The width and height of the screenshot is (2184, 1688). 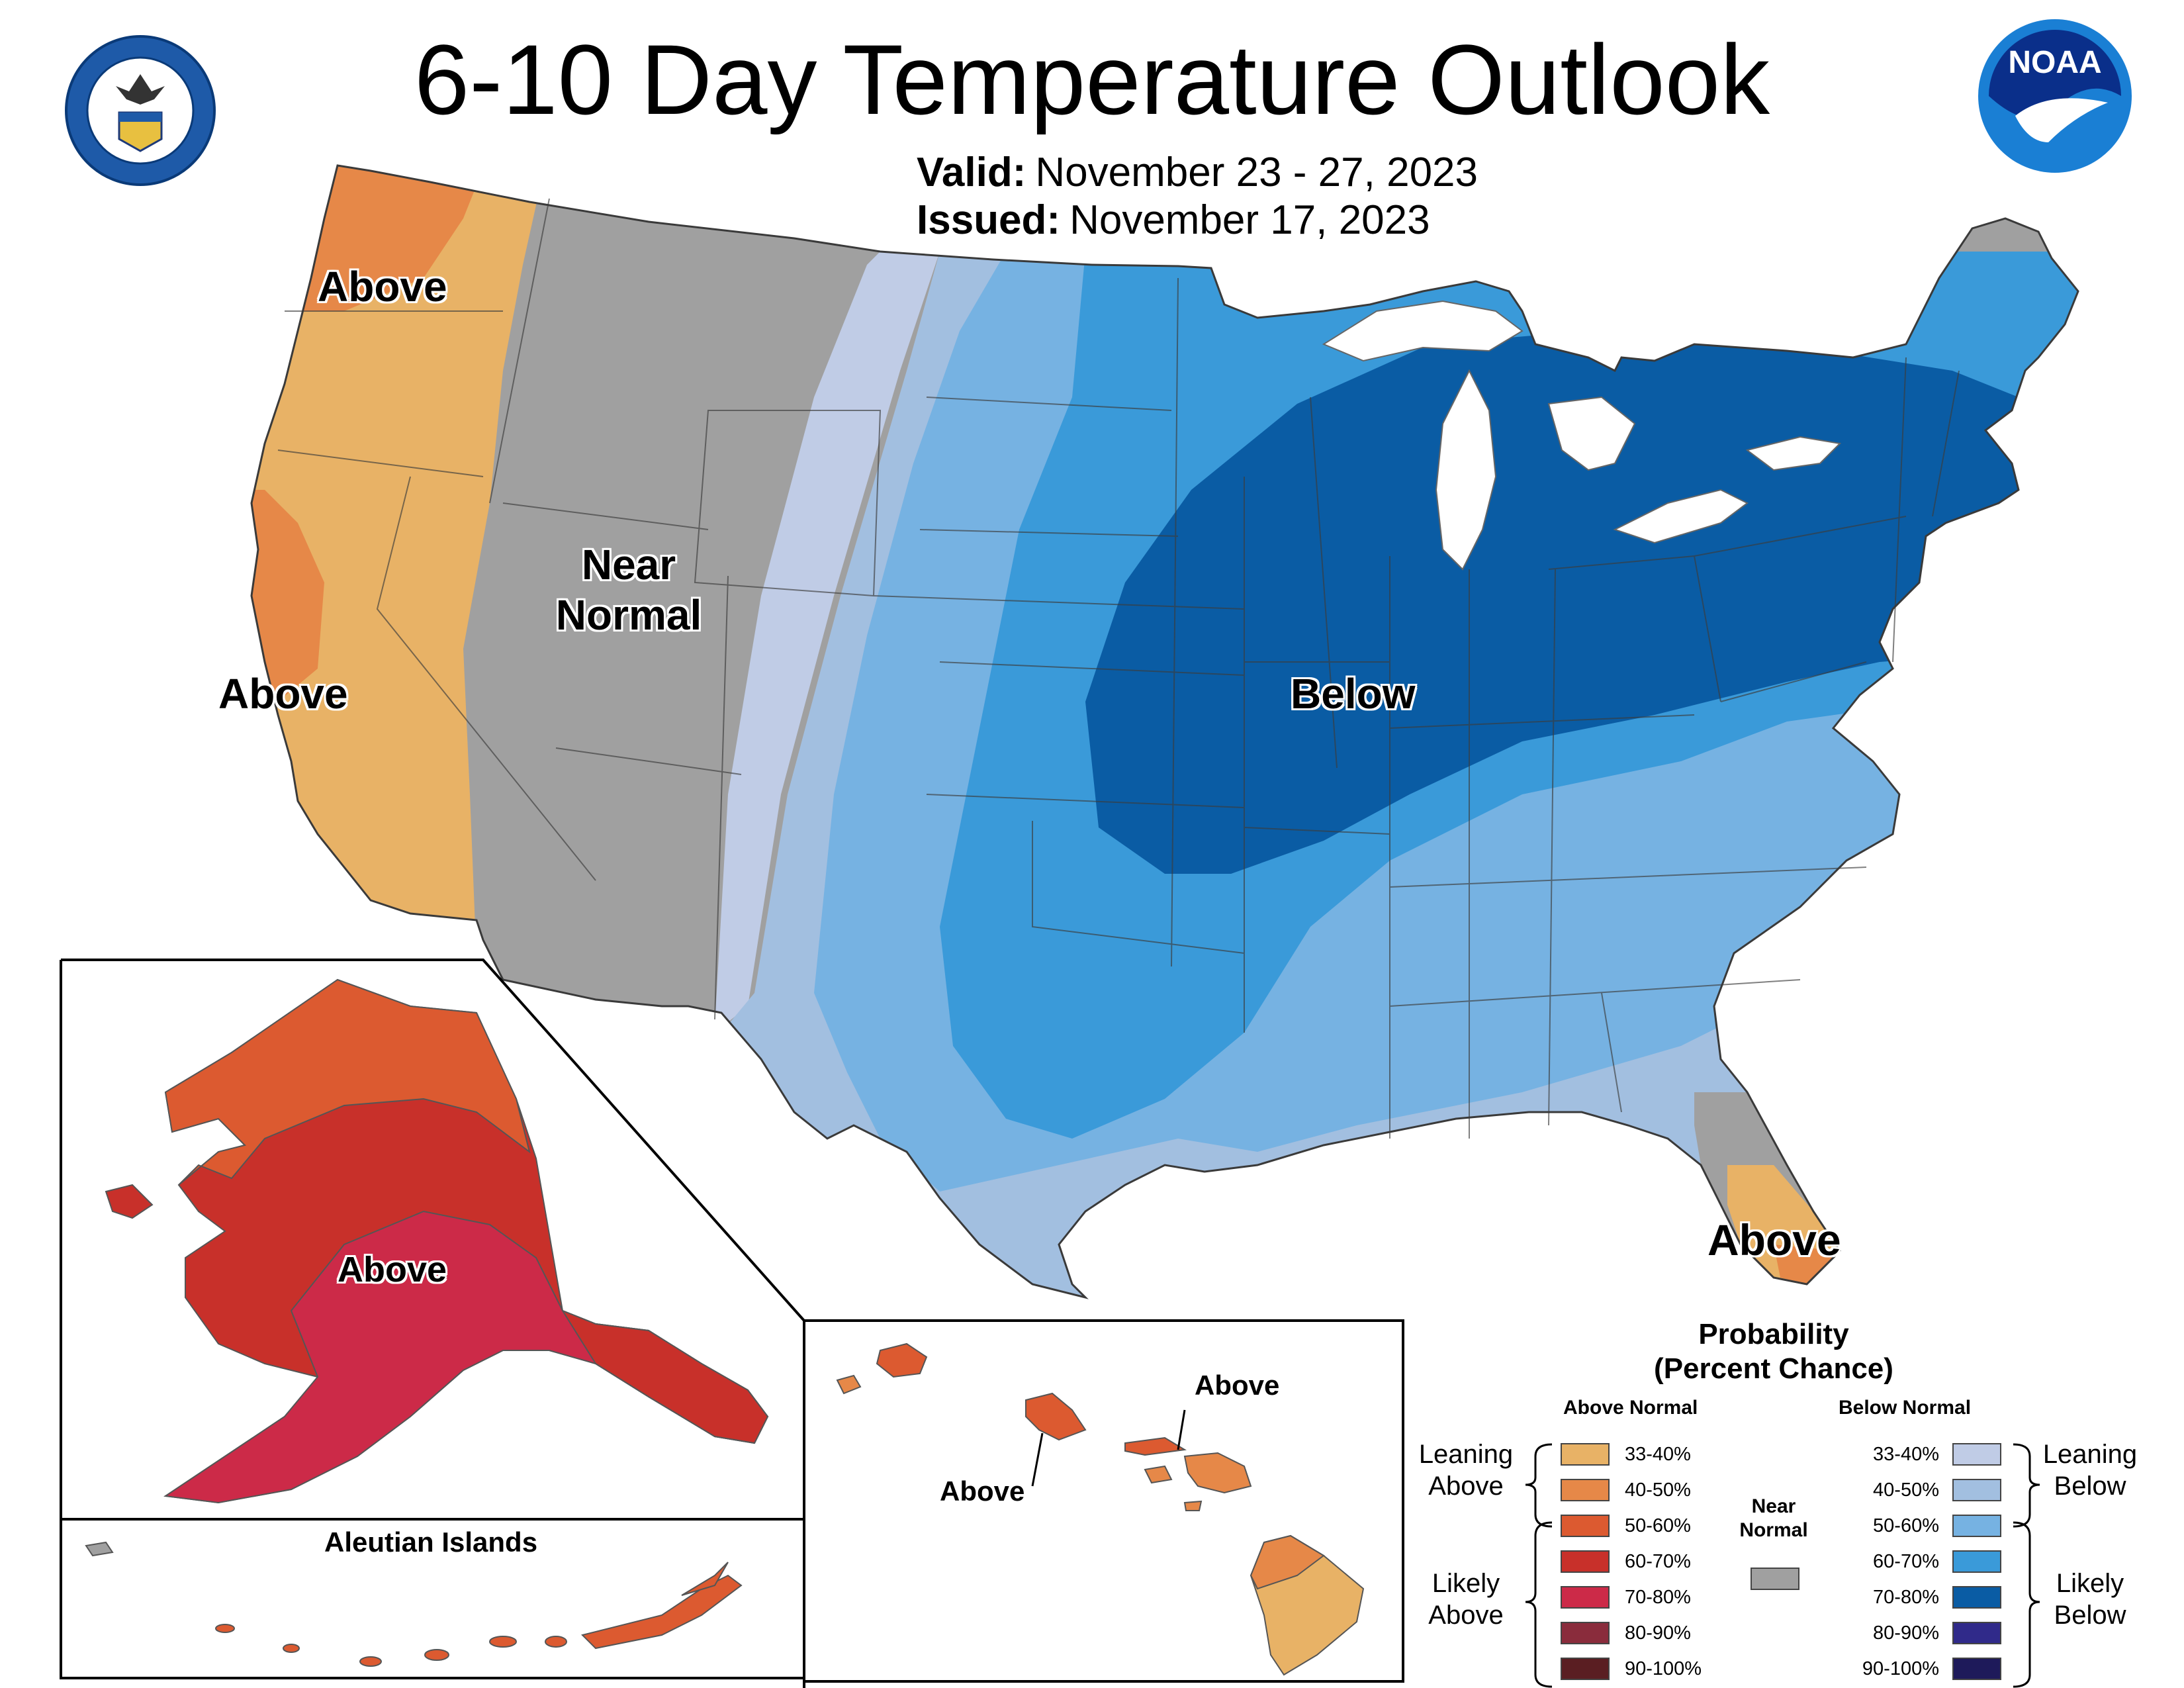 I want to click on label-above-hawaii-north: Above, so click(x=1237, y=1385).